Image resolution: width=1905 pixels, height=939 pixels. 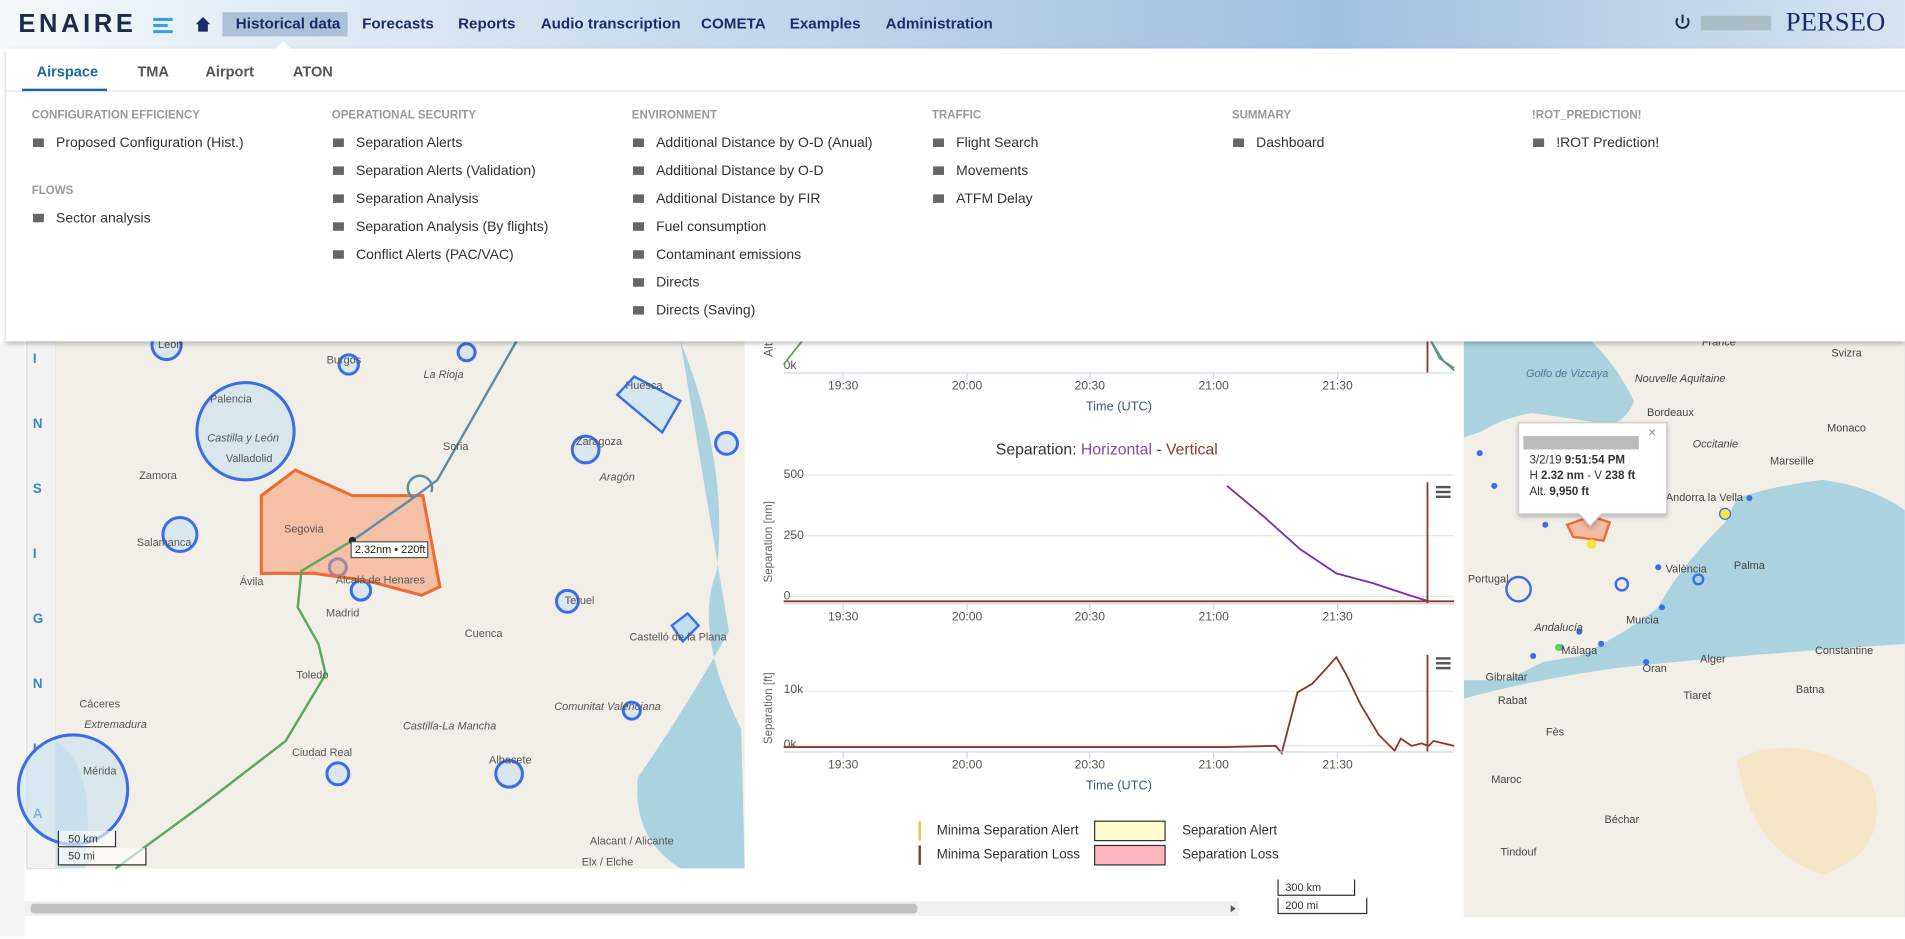 I want to click on map-label: Monaco, so click(x=1846, y=429).